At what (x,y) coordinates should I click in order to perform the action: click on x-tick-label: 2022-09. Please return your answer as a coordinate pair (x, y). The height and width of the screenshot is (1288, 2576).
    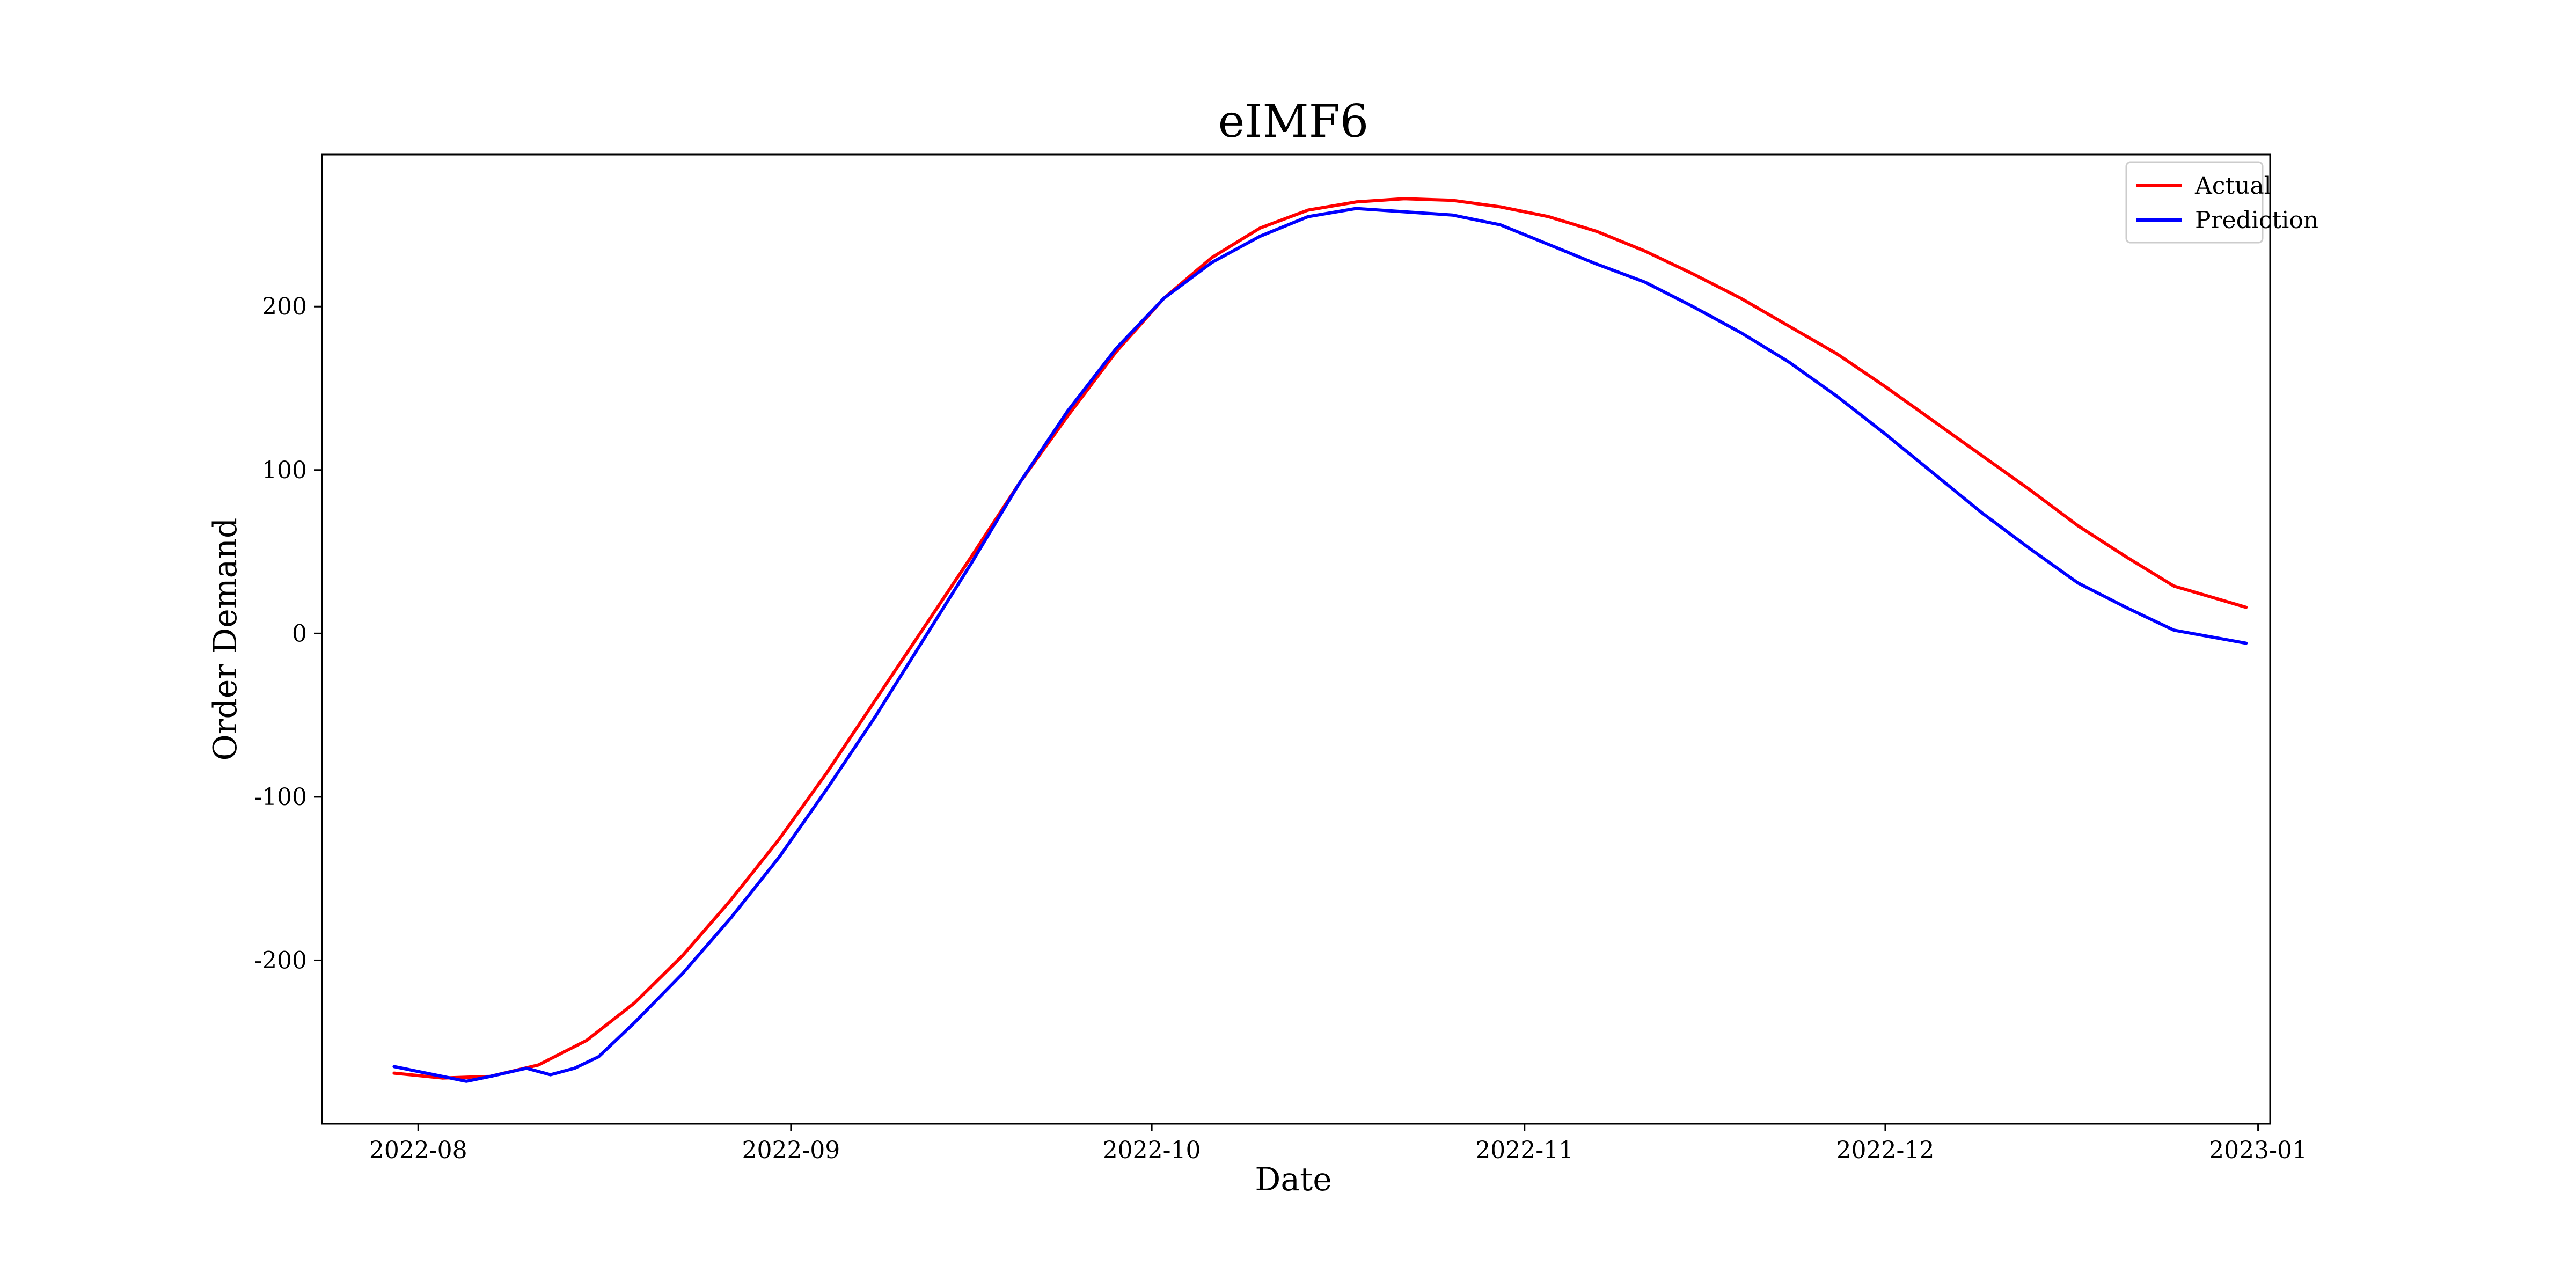
    Looking at the image, I should click on (791, 1150).